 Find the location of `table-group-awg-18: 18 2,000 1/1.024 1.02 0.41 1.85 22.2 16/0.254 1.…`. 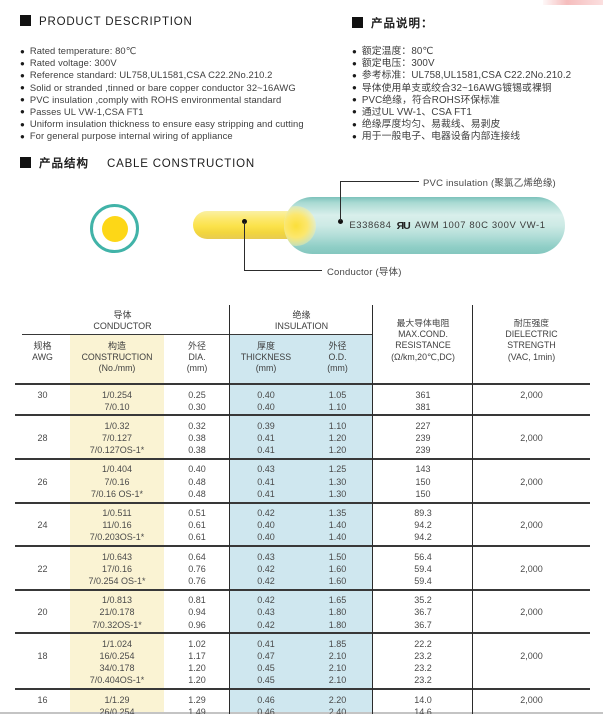

table-group-awg-18: 18 2,000 1/1.024 1.02 0.41 1.85 22.2 16/0.254 1.… is located at coordinates (302, 660).